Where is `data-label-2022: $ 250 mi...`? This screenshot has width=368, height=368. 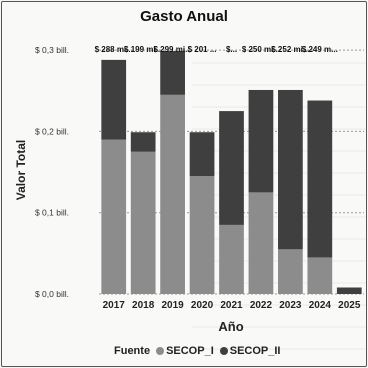
data-label-2022: $ 250 mi... is located at coordinates (261, 49).